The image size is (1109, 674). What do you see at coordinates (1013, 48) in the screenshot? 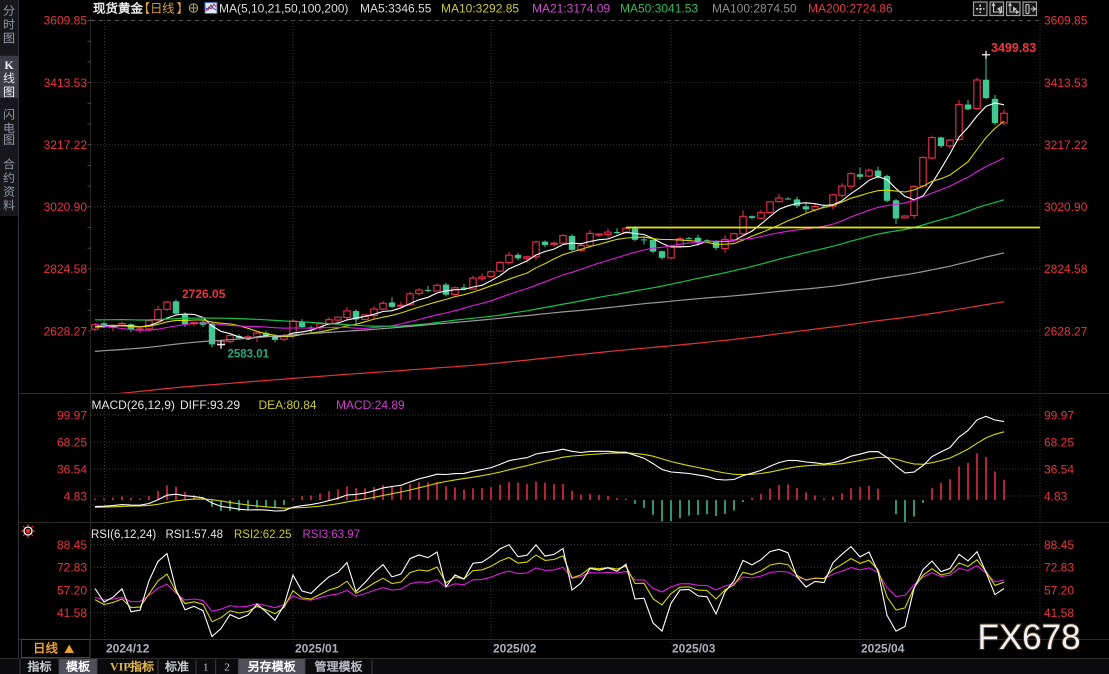
I see `svg-text: 3499.83` at bounding box center [1013, 48].